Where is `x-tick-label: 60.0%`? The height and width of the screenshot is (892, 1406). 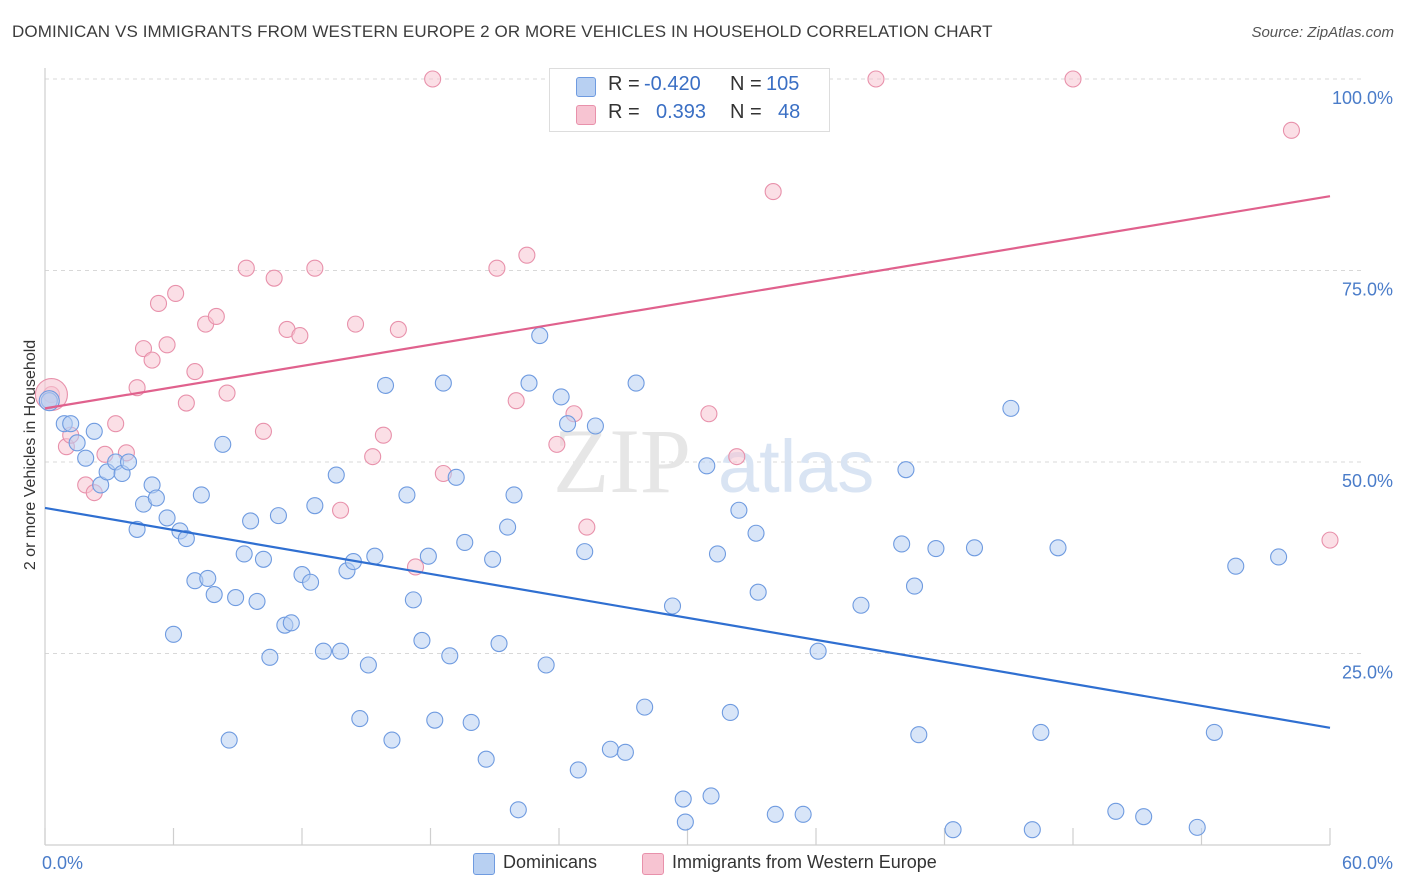
x-tick-label: 60.0% is located at coordinates (1367, 863).